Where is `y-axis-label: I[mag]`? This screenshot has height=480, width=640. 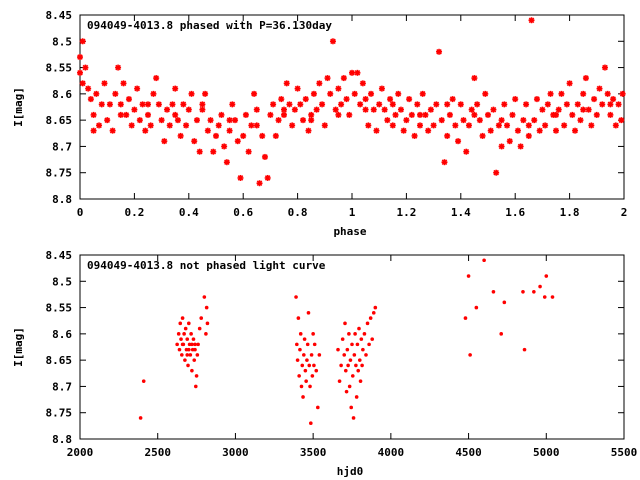 y-axis-label: I[mag] is located at coordinates (18, 347).